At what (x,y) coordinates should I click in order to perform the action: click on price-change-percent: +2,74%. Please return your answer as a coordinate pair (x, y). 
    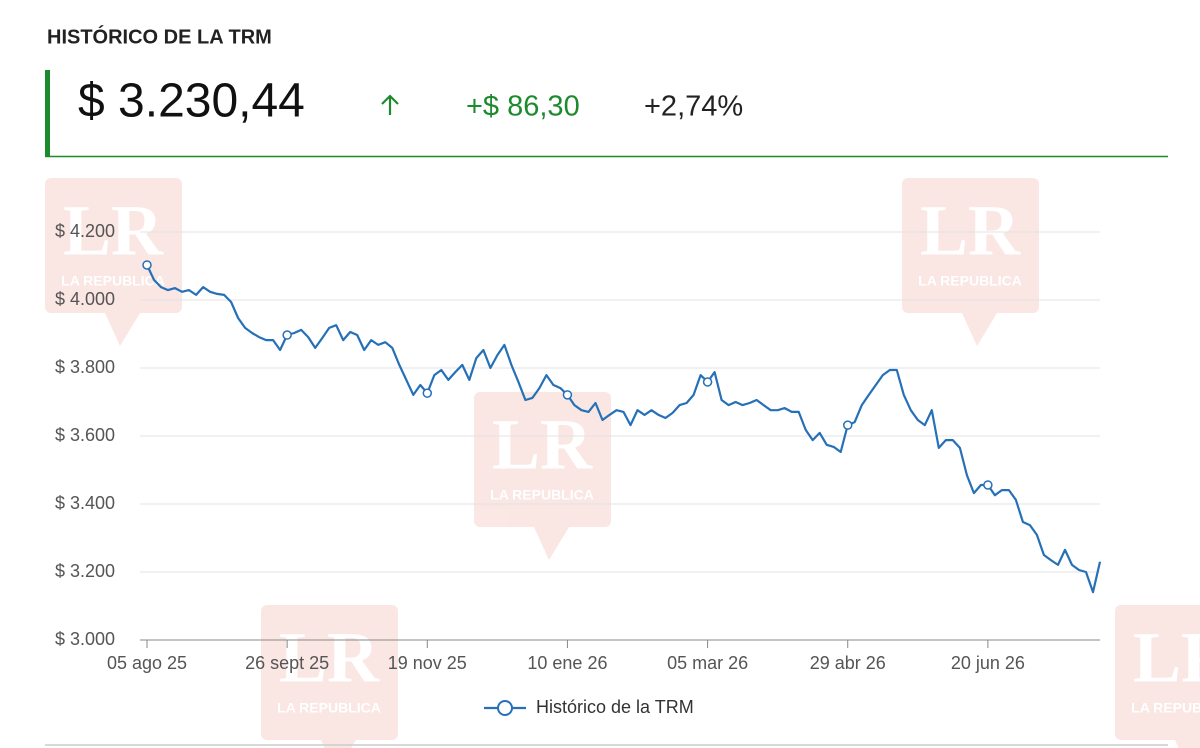
    Looking at the image, I should click on (693, 107).